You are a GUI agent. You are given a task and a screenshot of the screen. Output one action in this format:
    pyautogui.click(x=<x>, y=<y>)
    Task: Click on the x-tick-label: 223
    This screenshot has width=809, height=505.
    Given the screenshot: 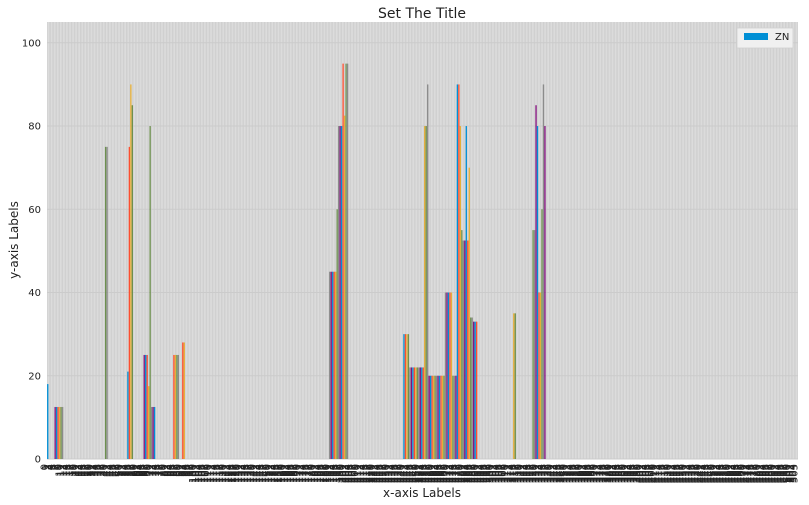 What is the action you would take?
    pyautogui.click(x=376, y=473)
    